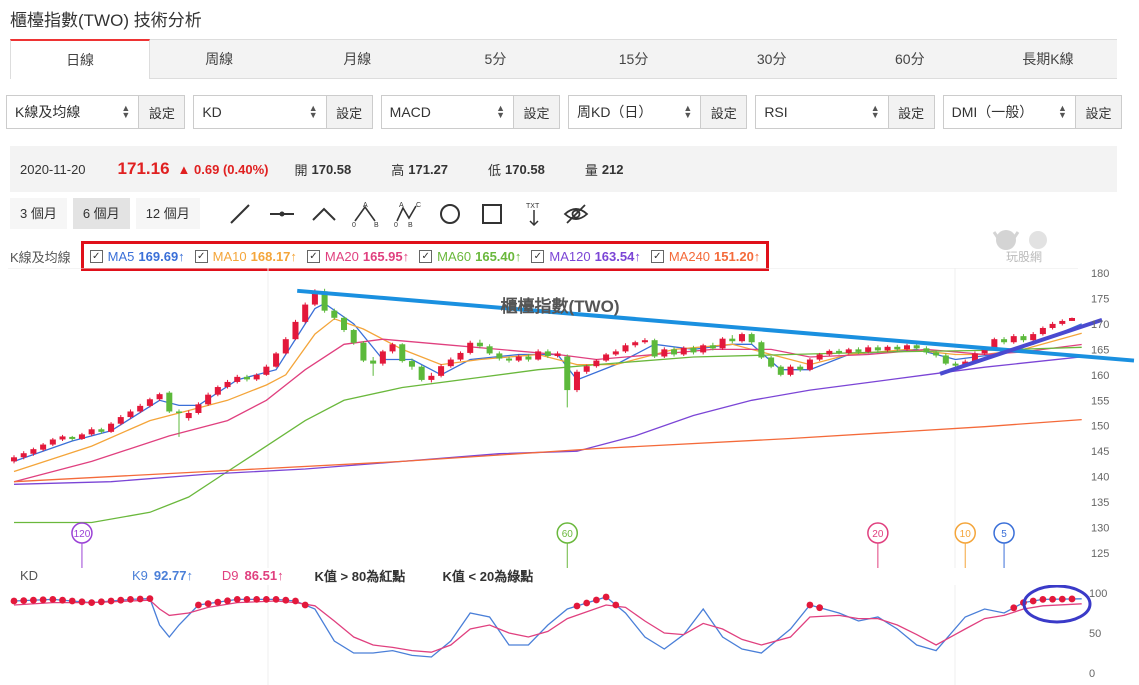 The height and width of the screenshot is (685, 1139). I want to click on indicator-select-6: DMI（一般） ▲ ▼, so click(1009, 112).